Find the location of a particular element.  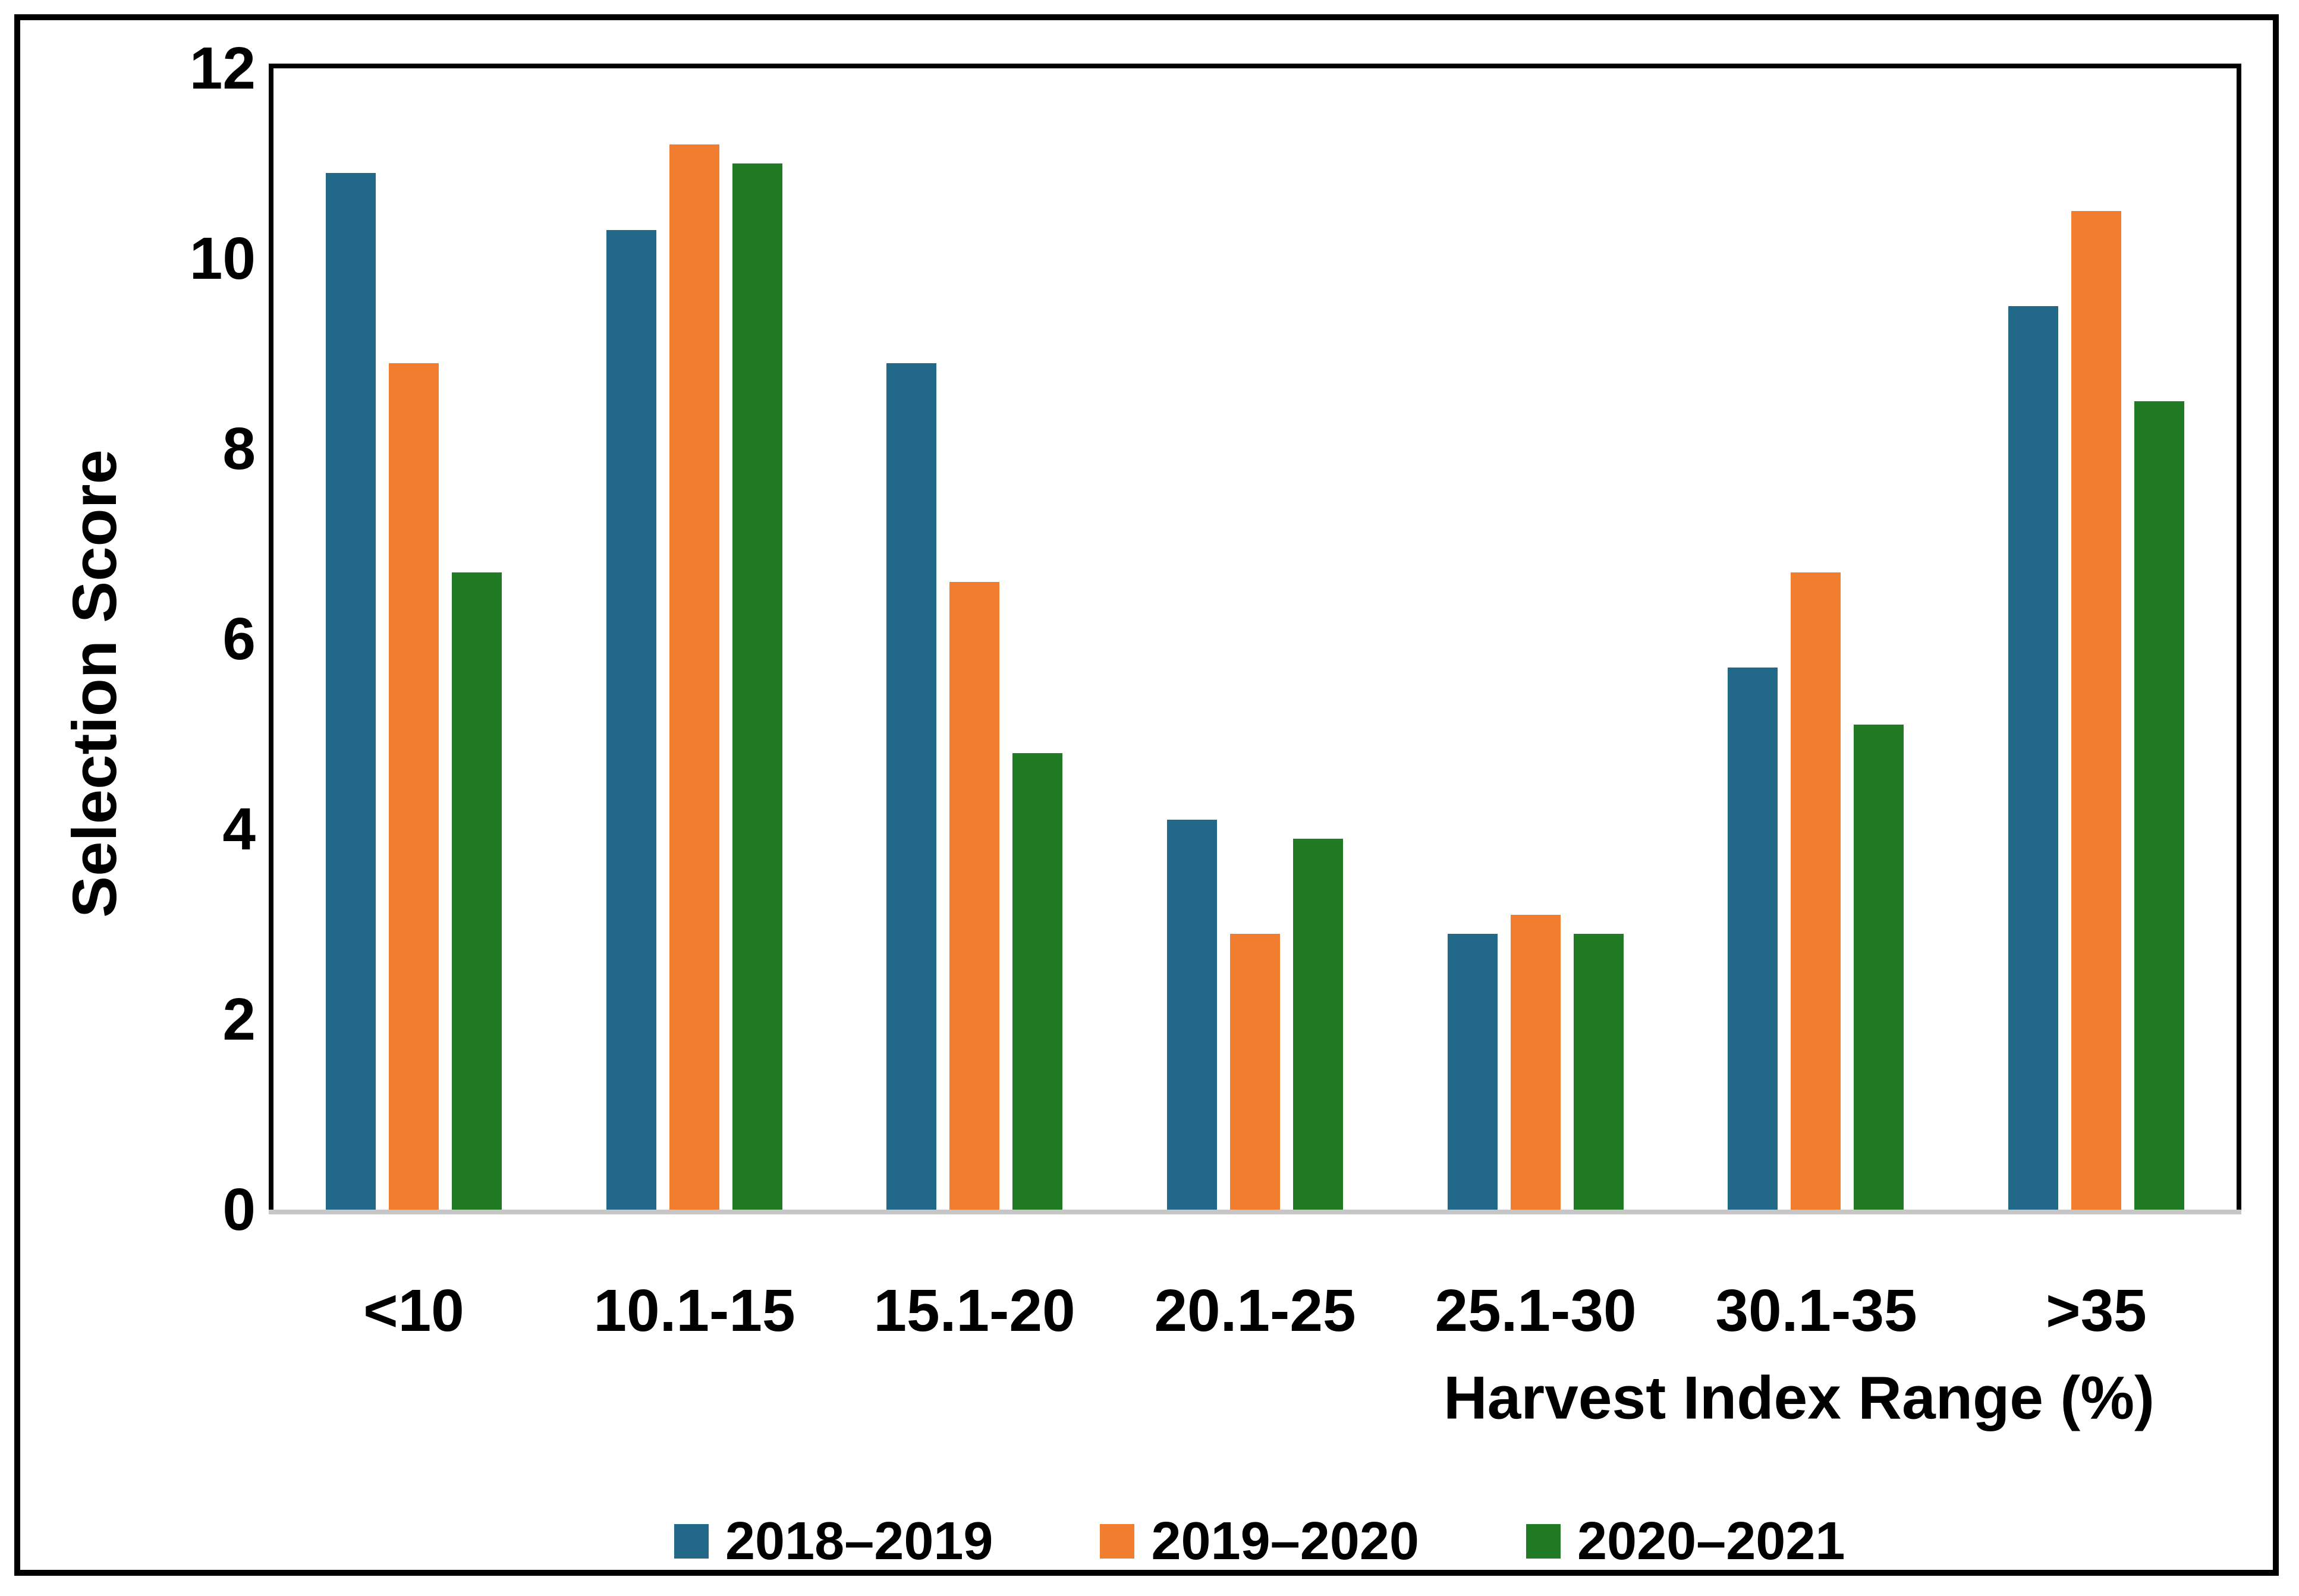

x-tick-label-30-1-35: 30.1-35 is located at coordinates (1816, 1310).